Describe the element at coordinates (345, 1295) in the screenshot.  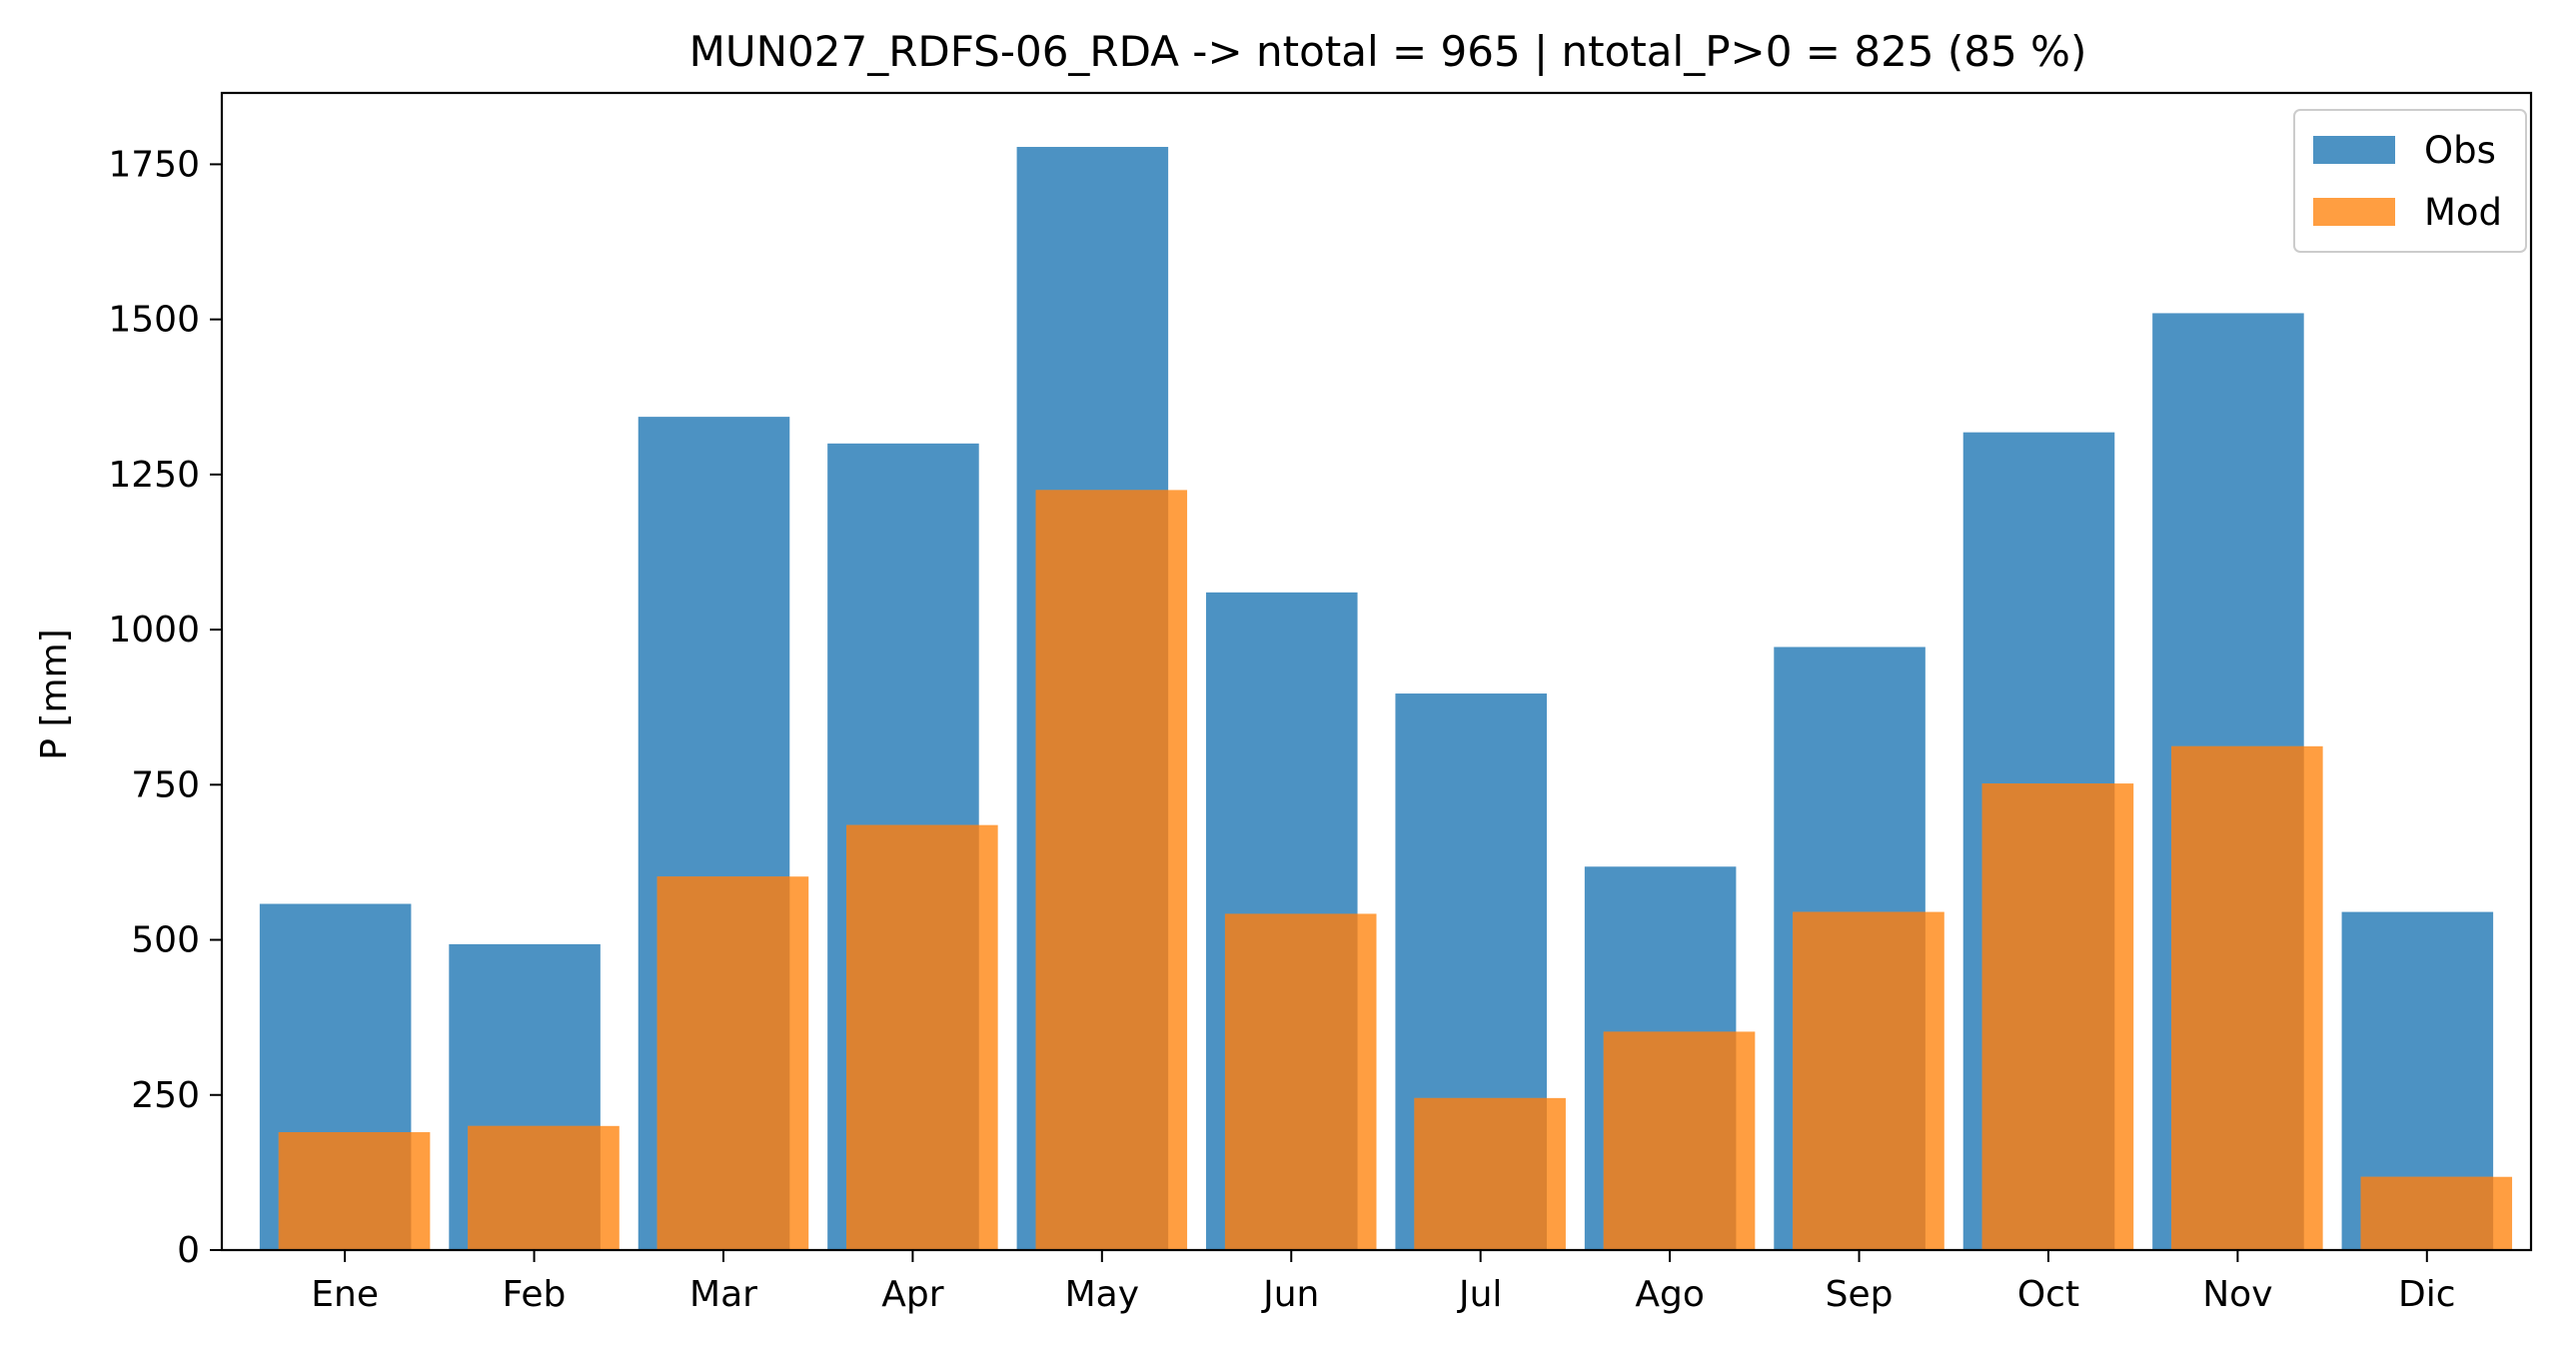
I see `x-tick-label-ene: Ene` at that location.